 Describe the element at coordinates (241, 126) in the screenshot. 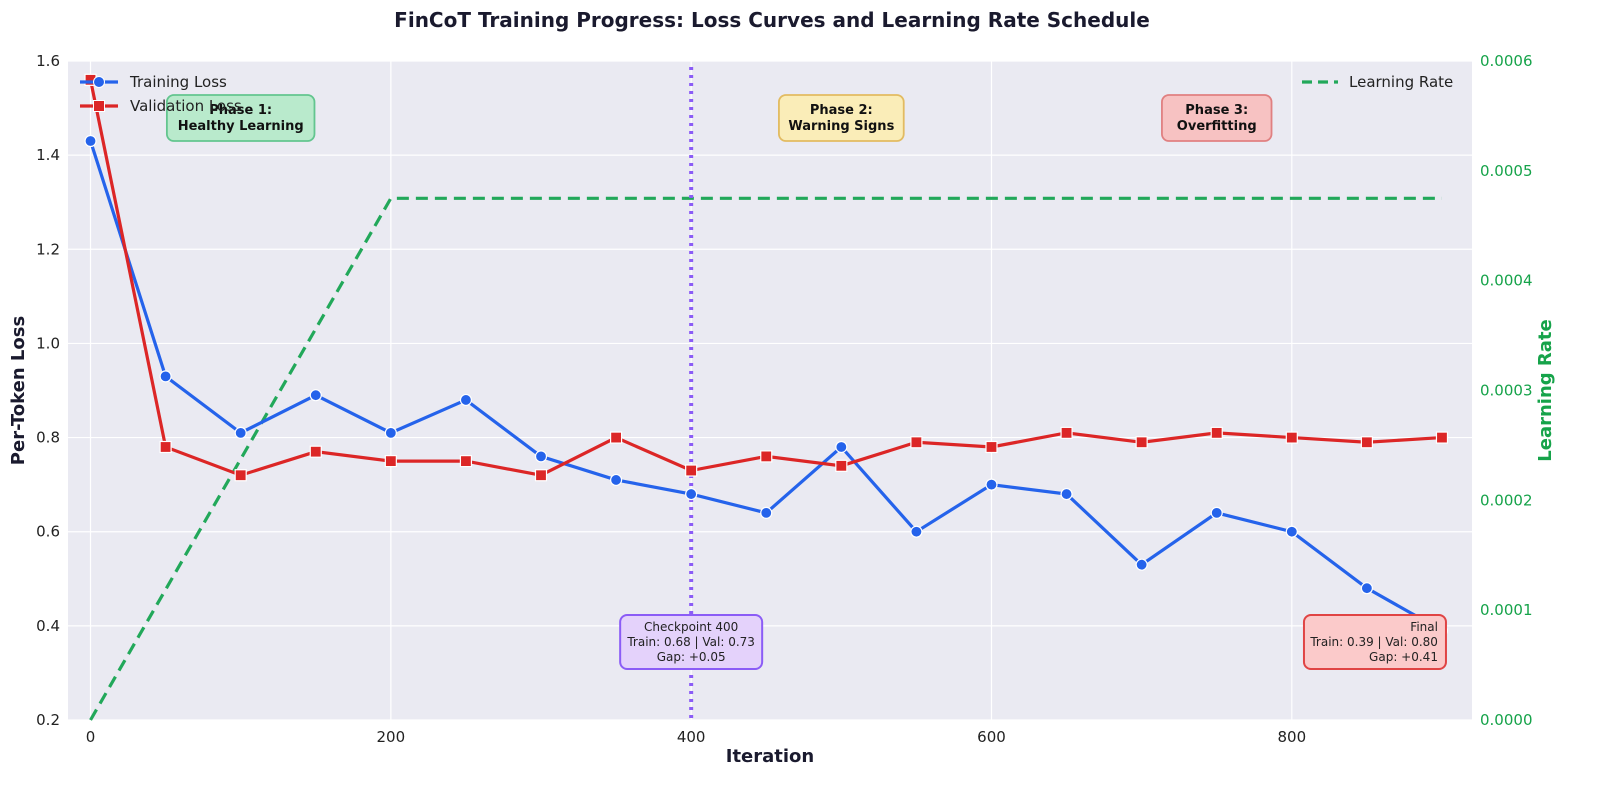

I see `phase-label: Healthy Learning` at that location.